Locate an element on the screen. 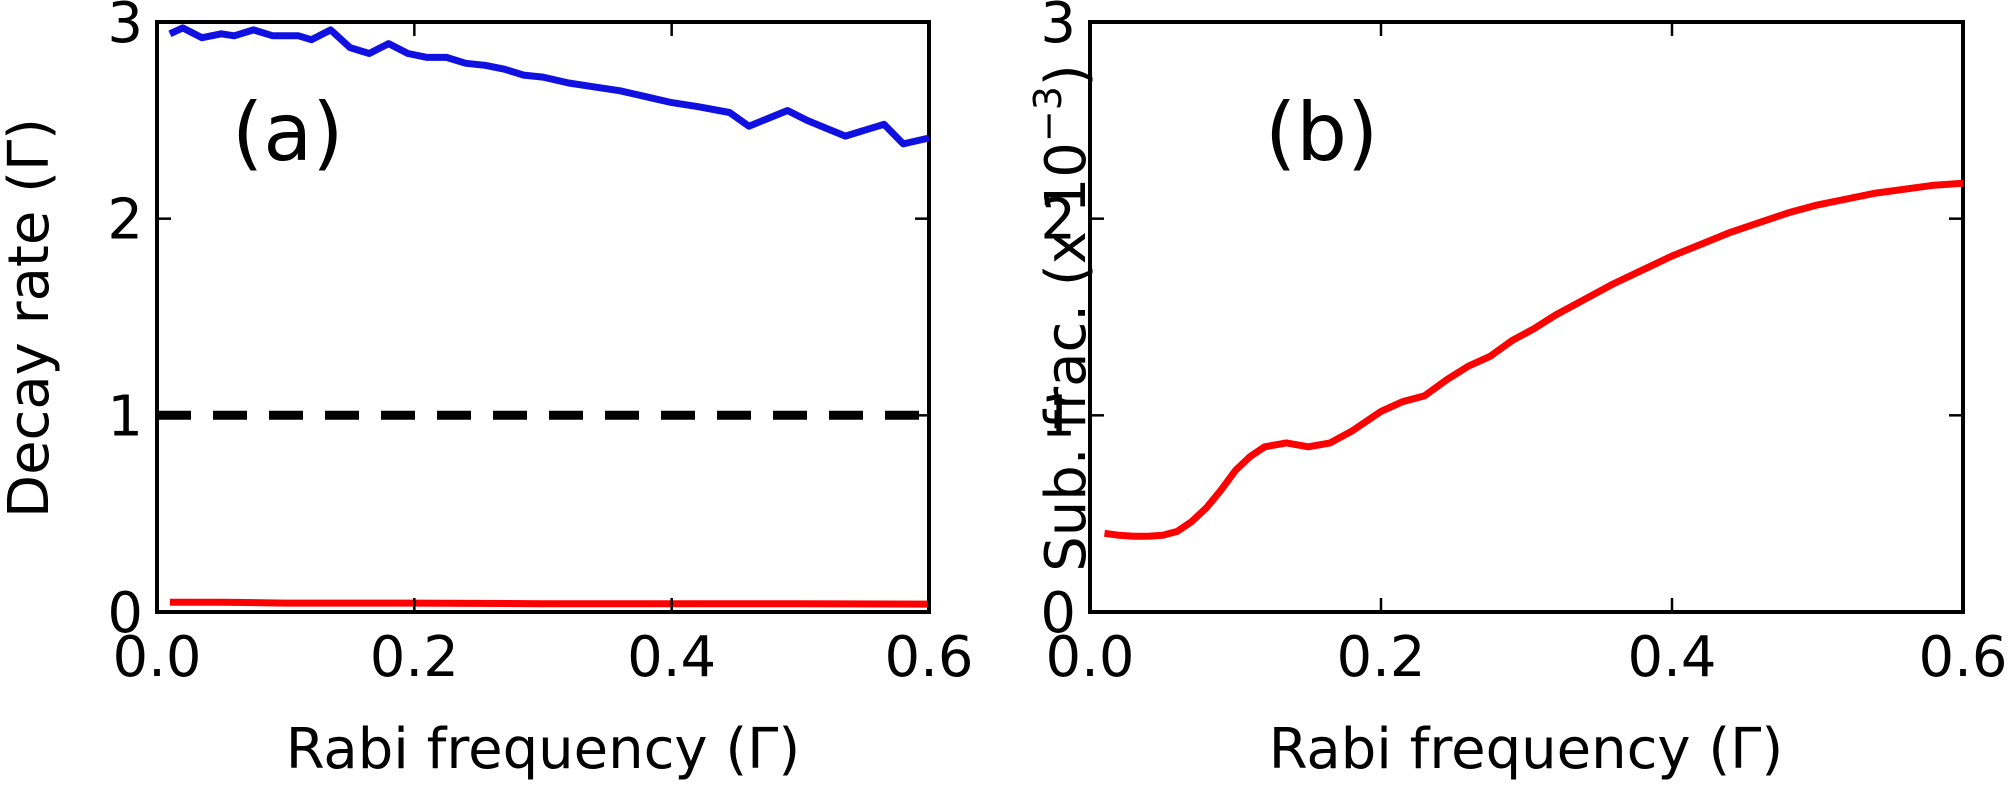 This screenshot has width=2016, height=785. y-tick-label-a-1: 1 is located at coordinates (125, 416).